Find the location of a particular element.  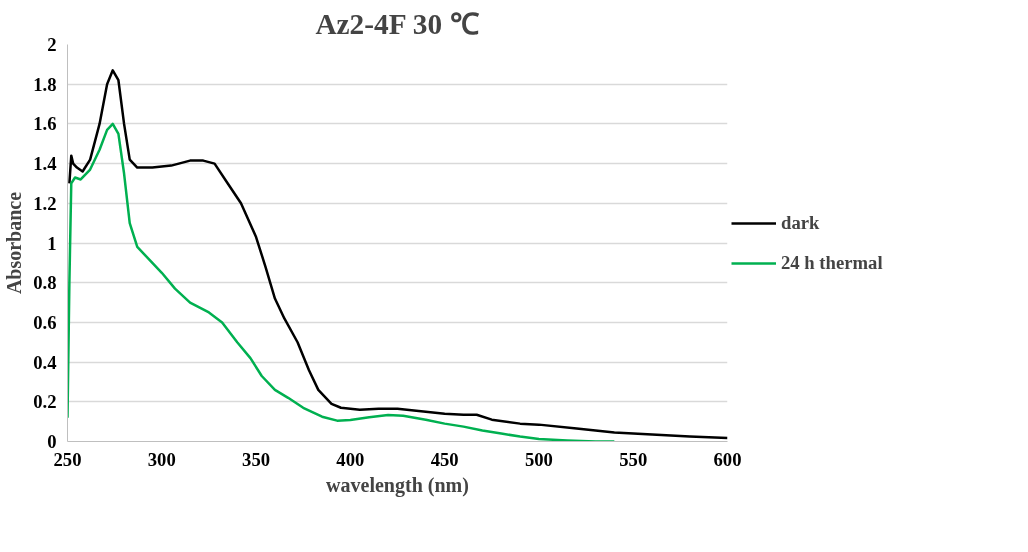

x-tick-label: 500 is located at coordinates (538, 459).